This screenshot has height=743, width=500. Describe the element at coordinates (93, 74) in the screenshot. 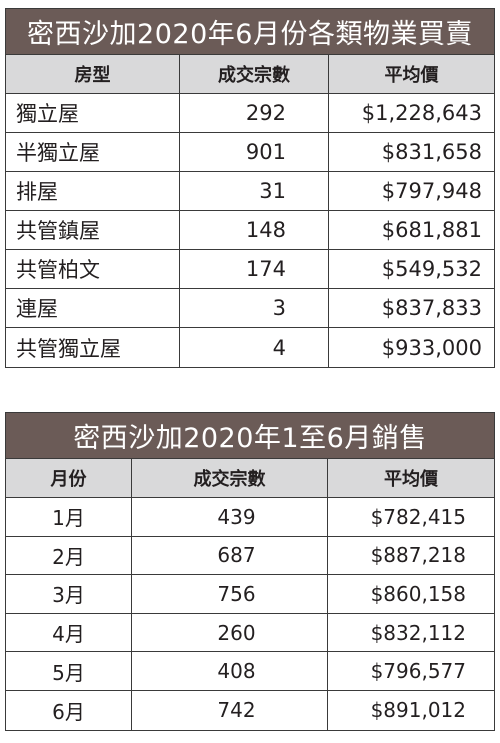

I see `column-header-property-type: 房型` at that location.